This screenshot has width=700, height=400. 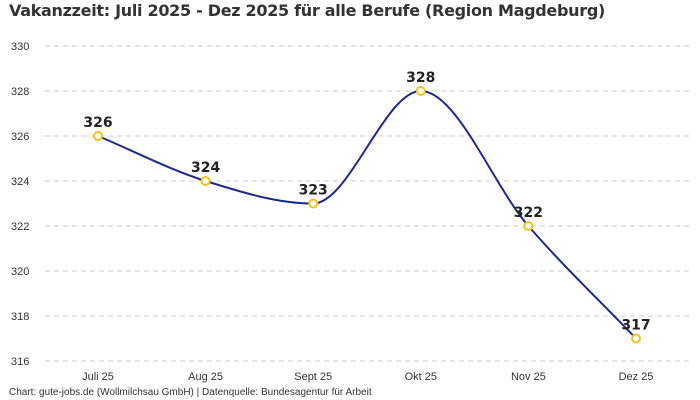 I want to click on data-label: 323, so click(x=313, y=191).